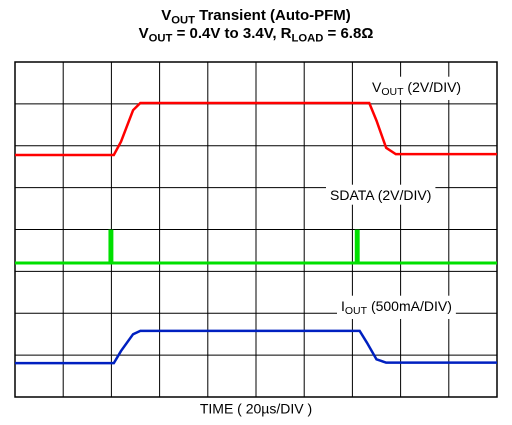 The width and height of the screenshot is (512, 425). I want to click on chart-title: VOUT Transient (Auto-PFM), so click(256, 17).